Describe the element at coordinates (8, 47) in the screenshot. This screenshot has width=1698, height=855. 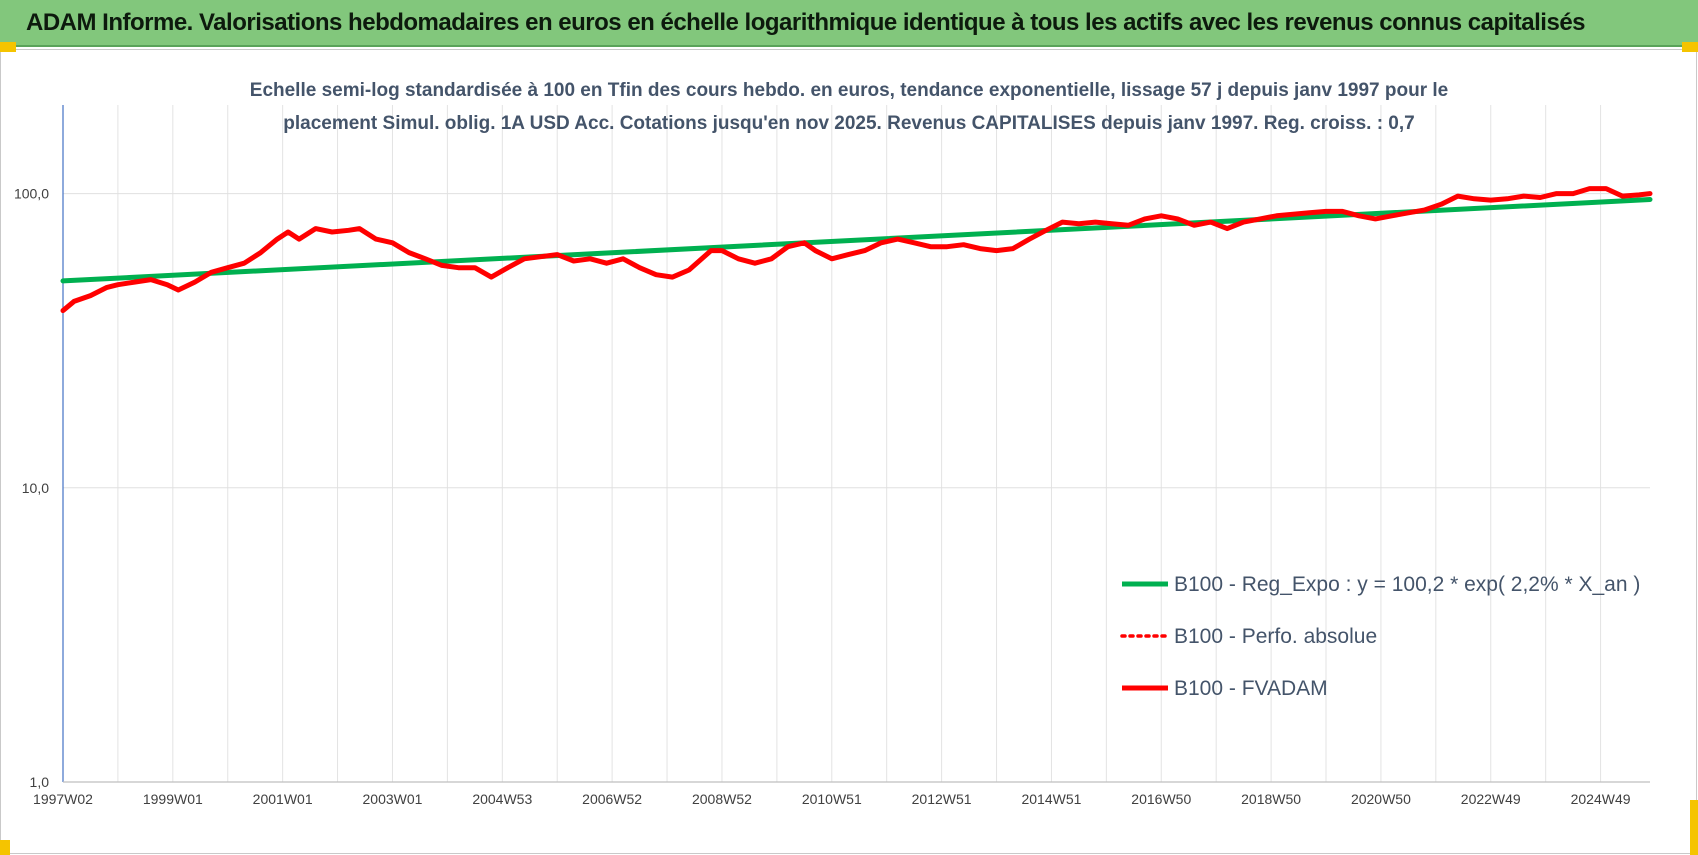
I see `corner-accent-top-left` at that location.